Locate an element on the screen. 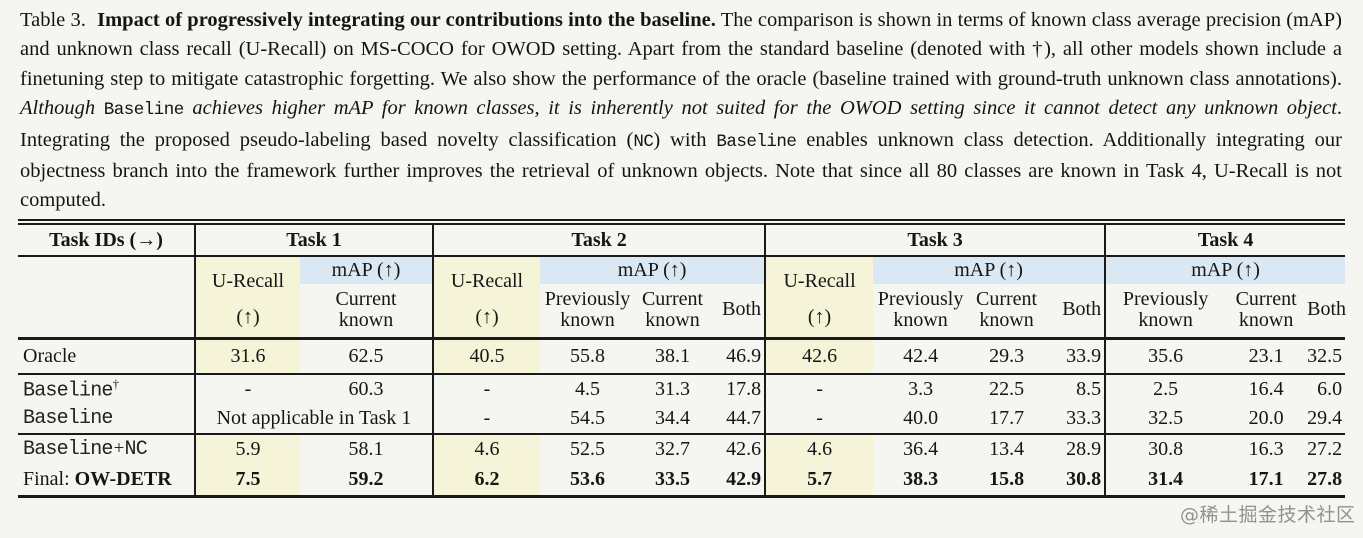 The width and height of the screenshot is (1363, 538). data-cell: 40.0 is located at coordinates (921, 419).